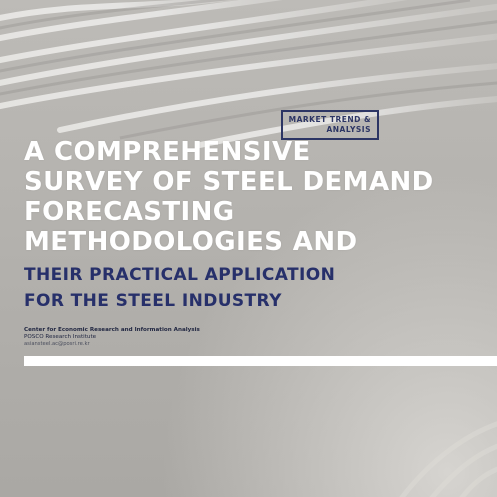 This screenshot has width=497, height=497. I want to click on subtitle-line: FOR THE STEEL INDUSTRY, so click(153, 301).